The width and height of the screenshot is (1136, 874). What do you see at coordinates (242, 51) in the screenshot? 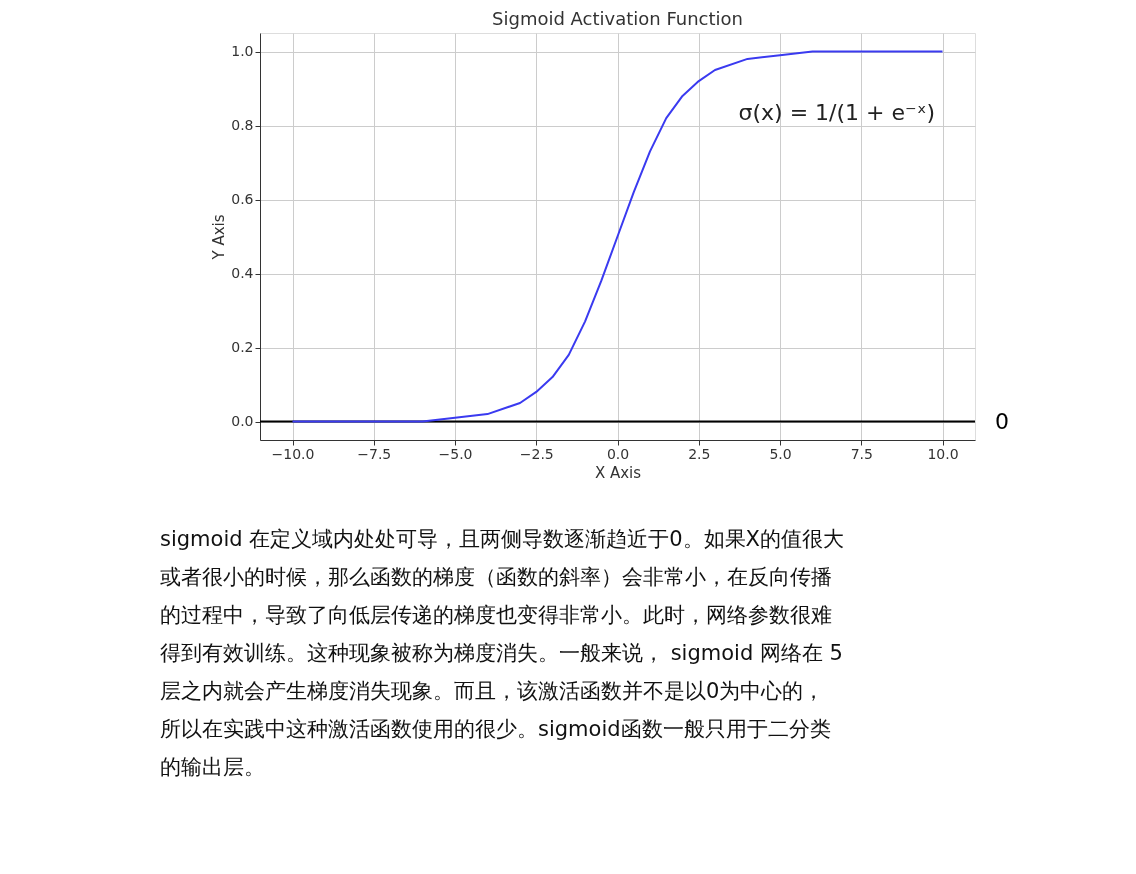
I see `y-tick-label: 1.0` at bounding box center [242, 51].